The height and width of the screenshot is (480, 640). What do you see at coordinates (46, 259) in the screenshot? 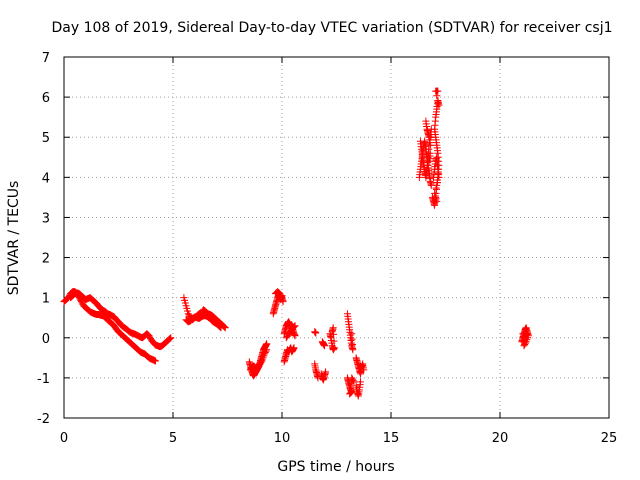
I see `y-tick-label: 2` at bounding box center [46, 259].